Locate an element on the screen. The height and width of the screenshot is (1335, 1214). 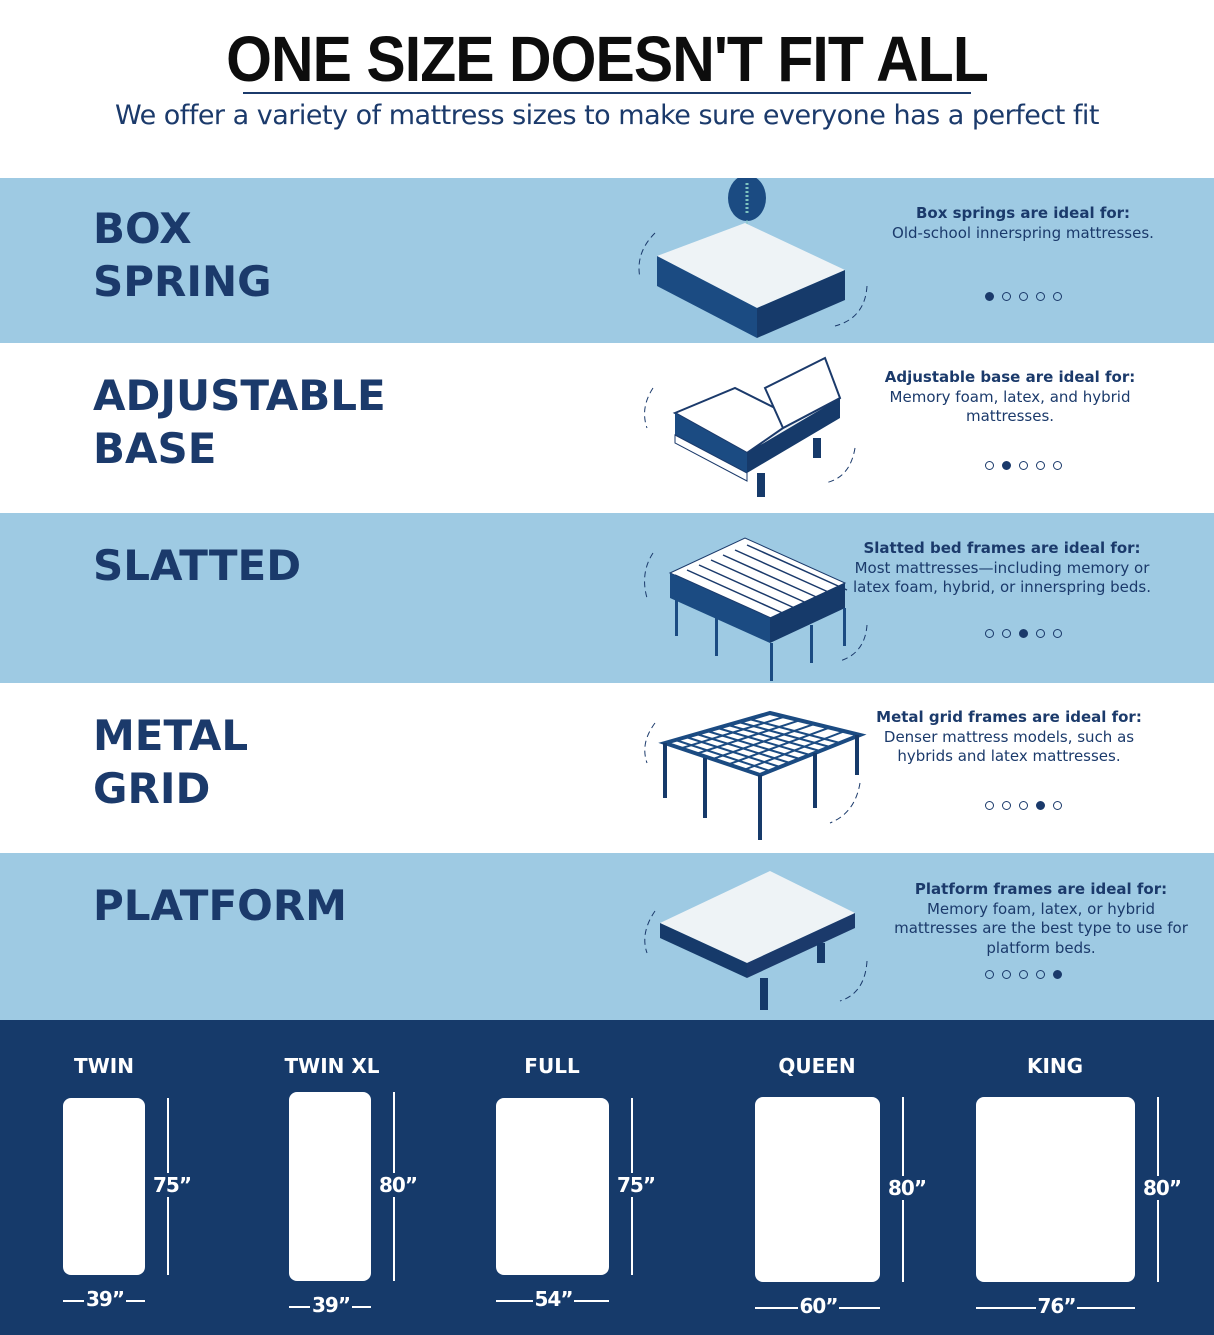
description-heading: Platform frames are ideal for: is located at coordinates (1041, 889).